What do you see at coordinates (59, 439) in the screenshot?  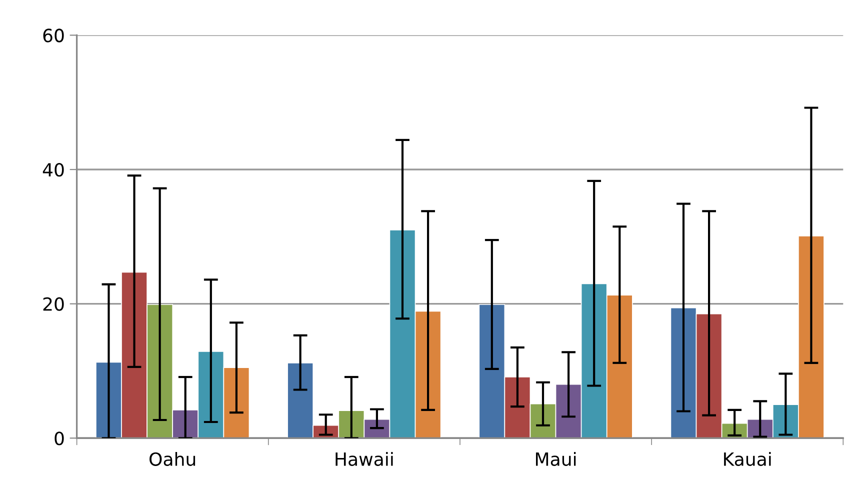 I see `y-tick-label: 0` at bounding box center [59, 439].